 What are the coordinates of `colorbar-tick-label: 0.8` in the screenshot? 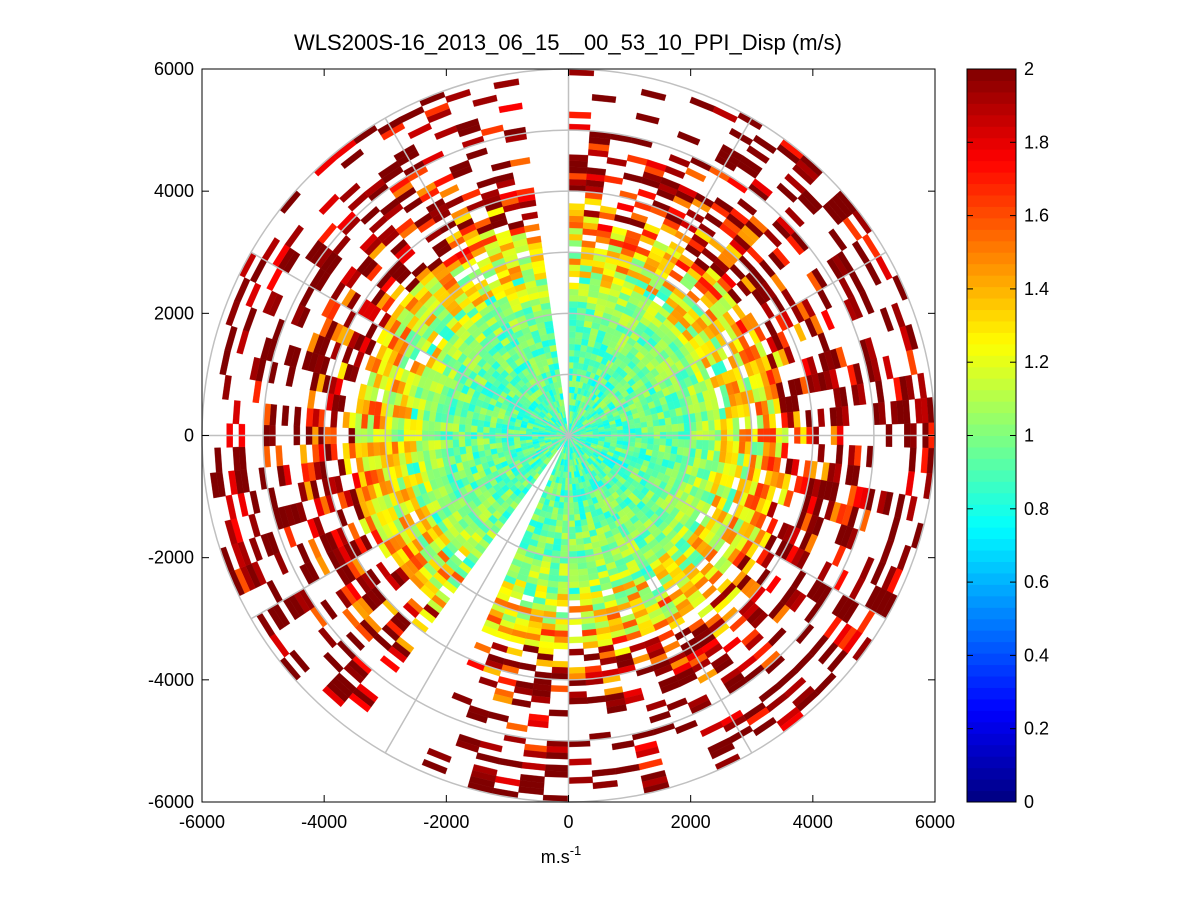 It's located at (1036, 509).